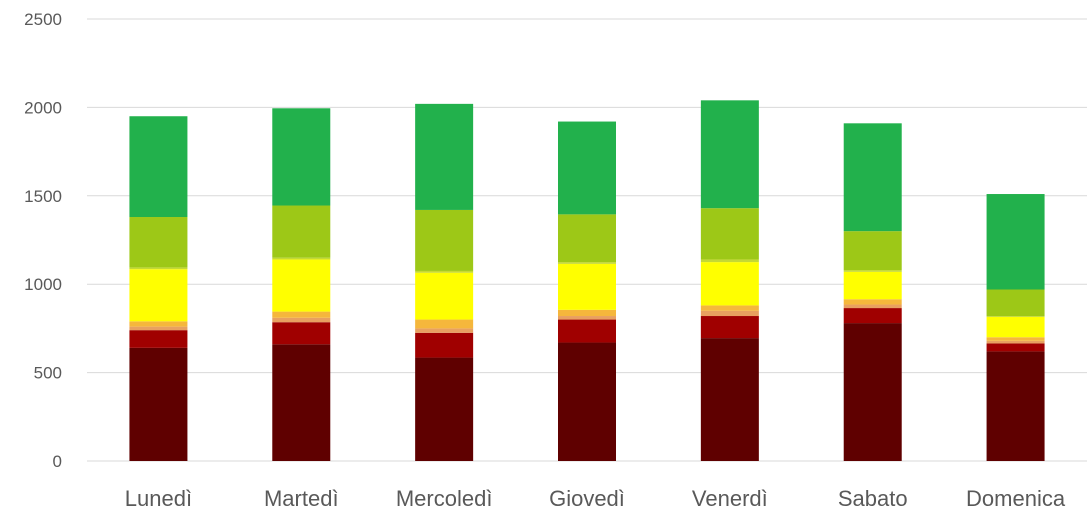  I want to click on y-tick-label: 0, so click(57, 461).